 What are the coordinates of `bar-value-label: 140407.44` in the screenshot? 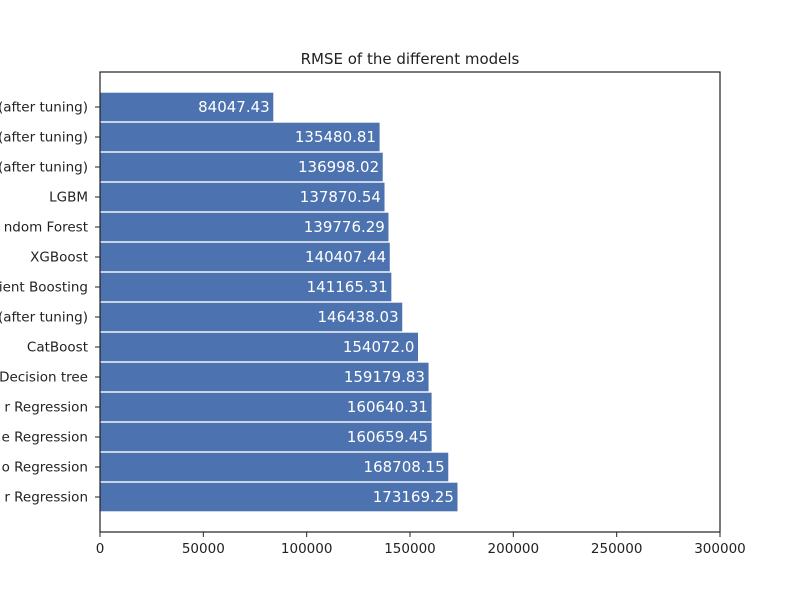 It's located at (345, 257).